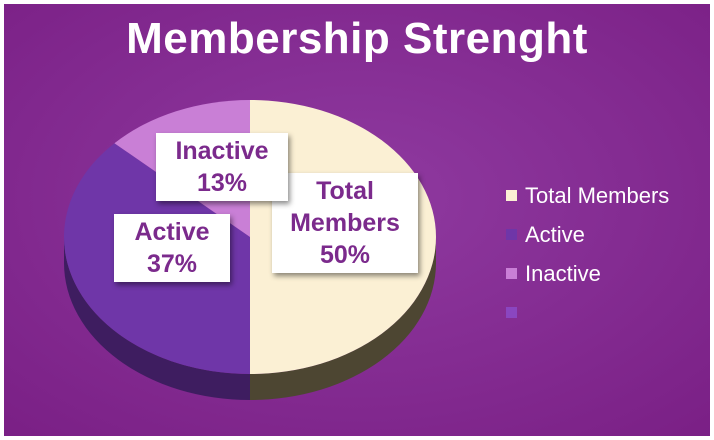 This screenshot has width=714, height=440. I want to click on data-label-name: Total Members, so click(345, 207).